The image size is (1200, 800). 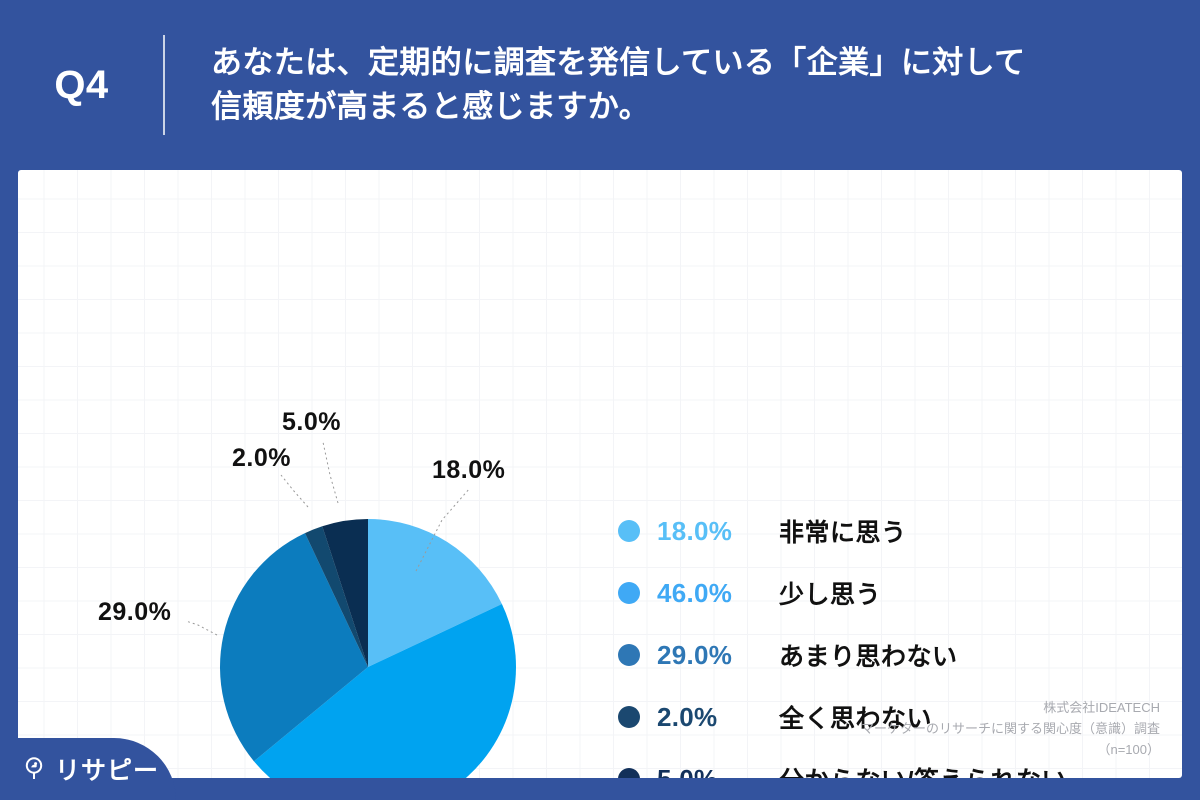 I want to click on legend-label: あまり思わない, so click(x=868, y=657).